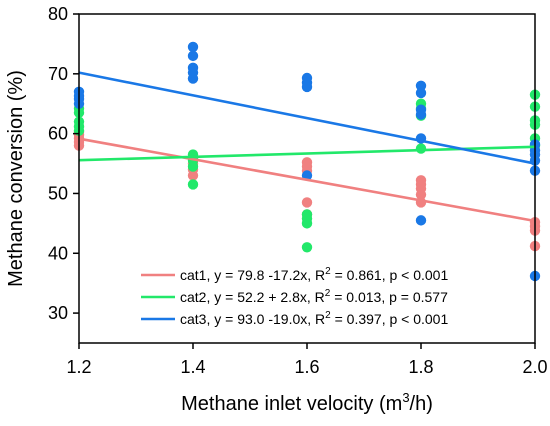  I want to click on y-tick-label: 30, so click(58, 313).